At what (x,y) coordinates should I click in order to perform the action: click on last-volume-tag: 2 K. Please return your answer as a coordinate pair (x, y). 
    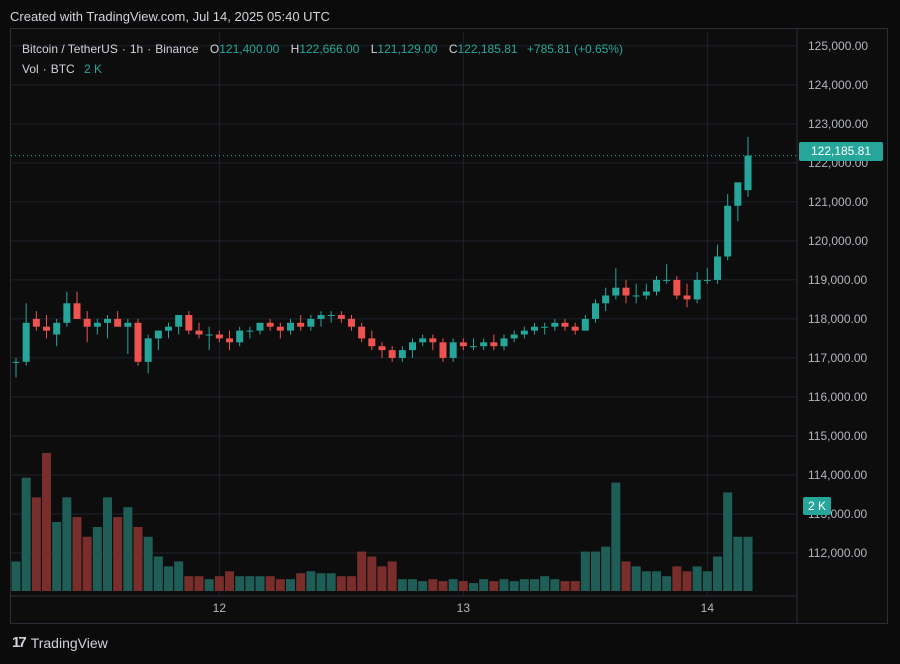
    Looking at the image, I should click on (817, 506).